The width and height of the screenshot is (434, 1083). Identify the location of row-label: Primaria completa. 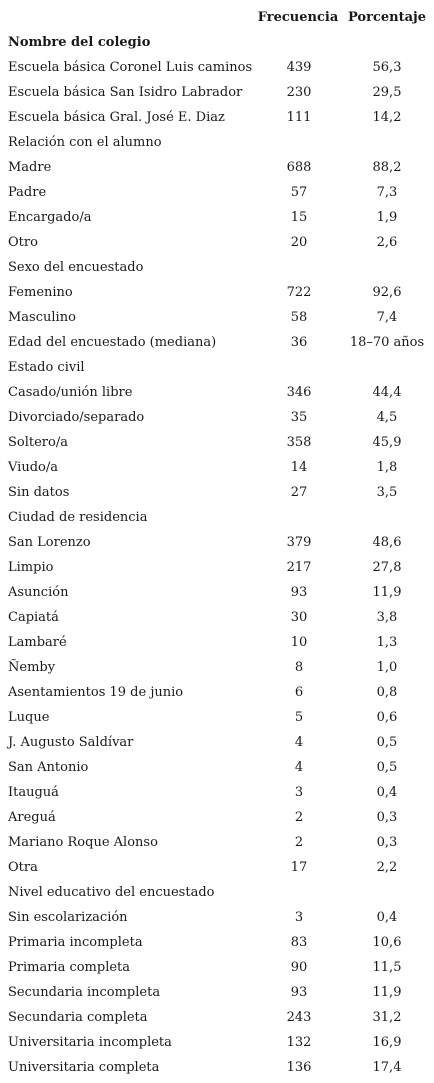
(69, 967).